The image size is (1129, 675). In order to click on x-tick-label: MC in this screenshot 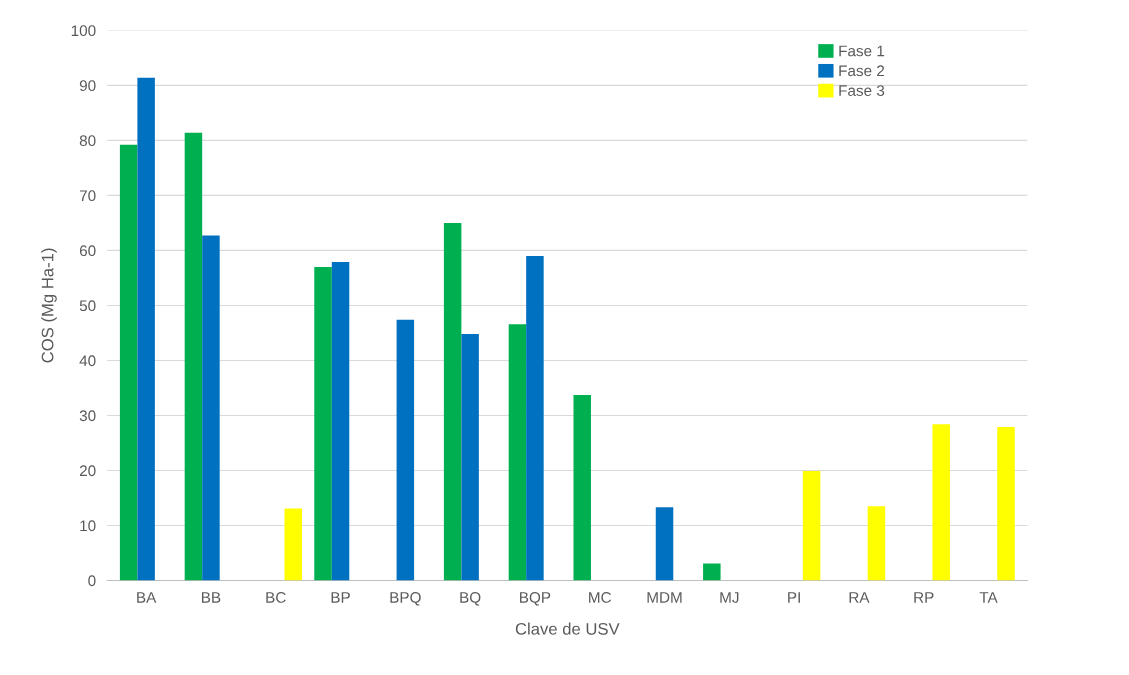, I will do `click(600, 597)`.